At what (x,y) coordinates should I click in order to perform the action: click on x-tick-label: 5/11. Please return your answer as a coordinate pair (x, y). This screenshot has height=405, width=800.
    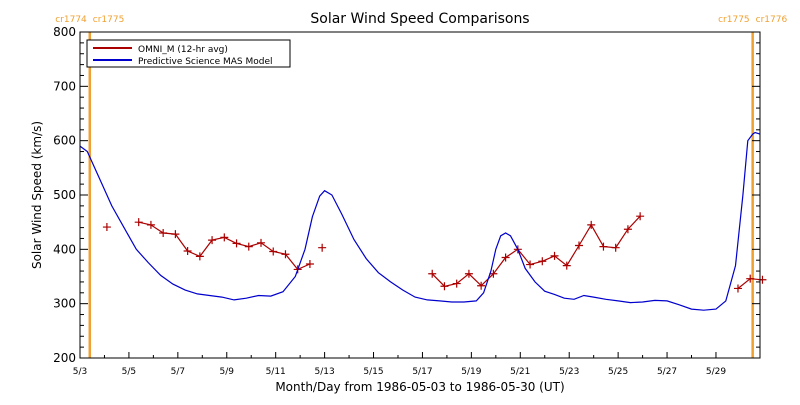
    Looking at the image, I should click on (276, 372).